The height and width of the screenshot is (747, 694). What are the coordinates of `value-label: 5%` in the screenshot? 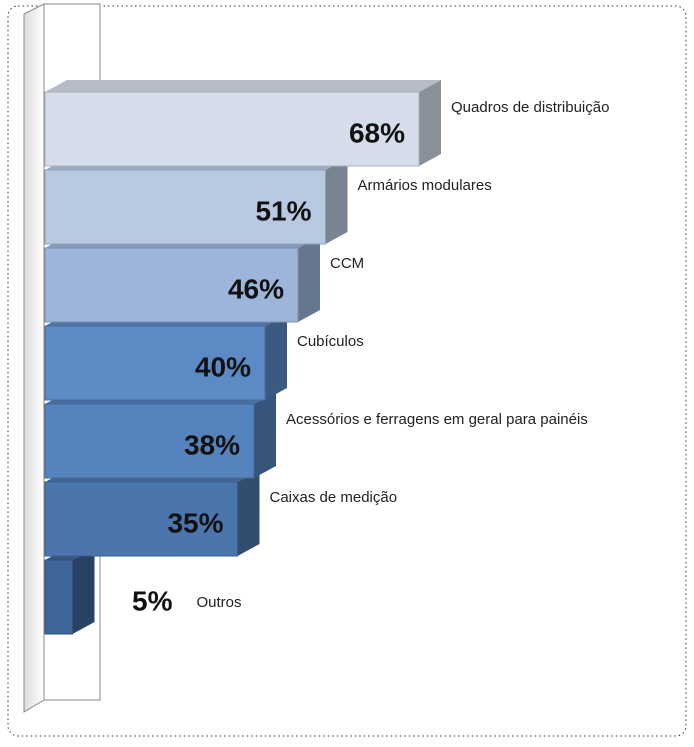 It's located at (152, 600).